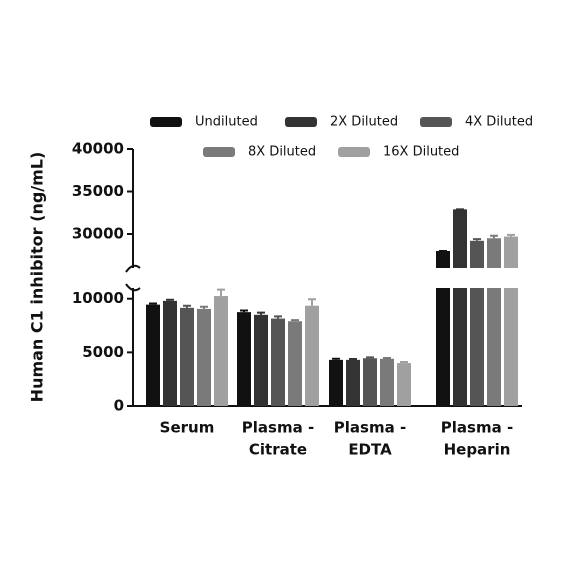  Describe the element at coordinates (282, 152) in the screenshot. I see `legend-label: 8X Diluted` at that location.